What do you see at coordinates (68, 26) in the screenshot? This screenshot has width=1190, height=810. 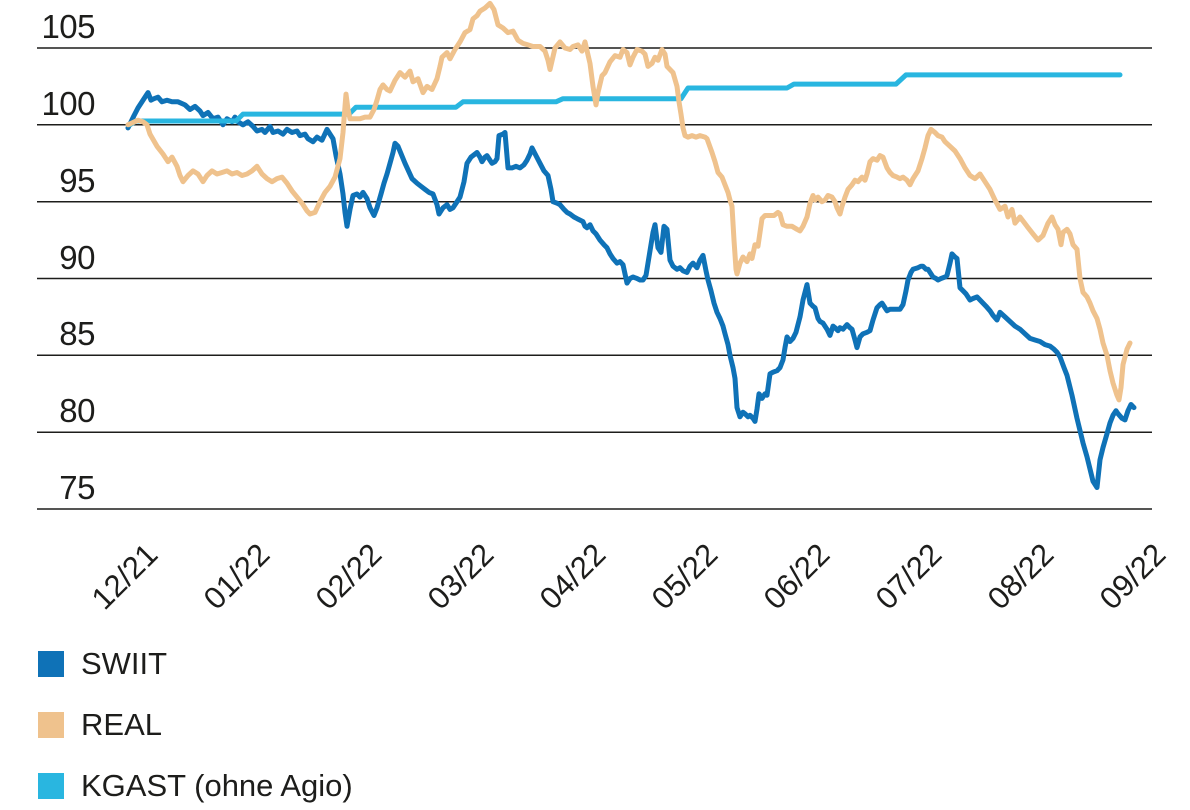 I see `y-axis-tick-label: 105` at bounding box center [68, 26].